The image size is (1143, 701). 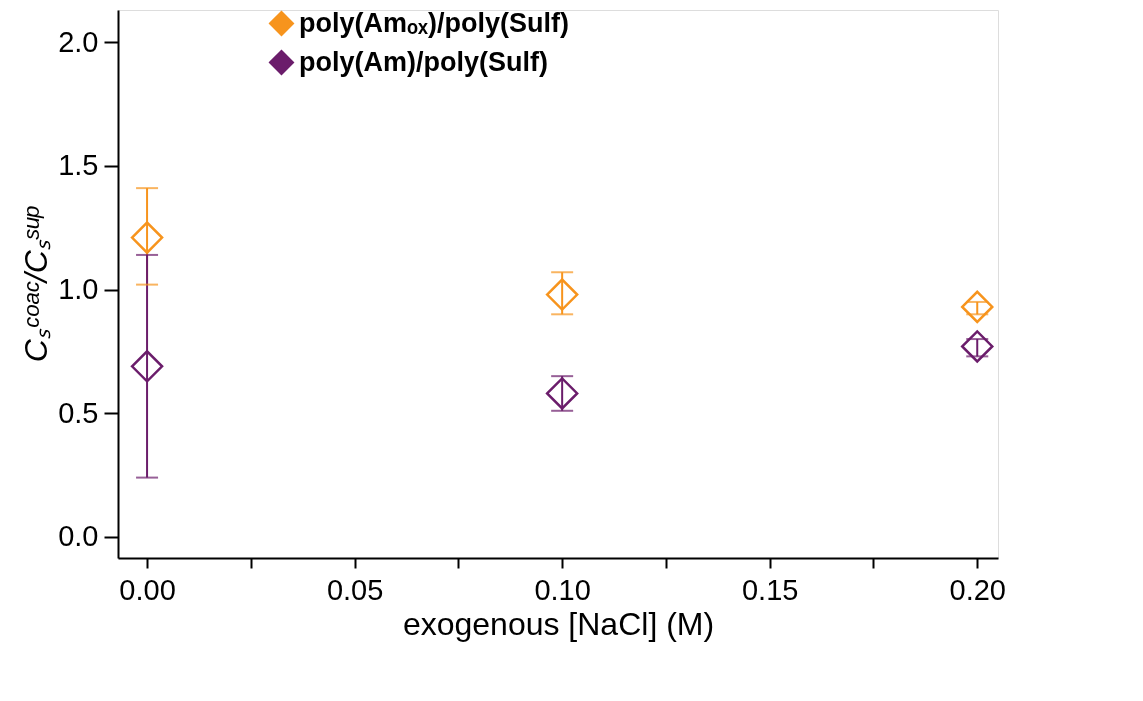 I want to click on x-tick-label: 0.15, so click(x=770, y=589).